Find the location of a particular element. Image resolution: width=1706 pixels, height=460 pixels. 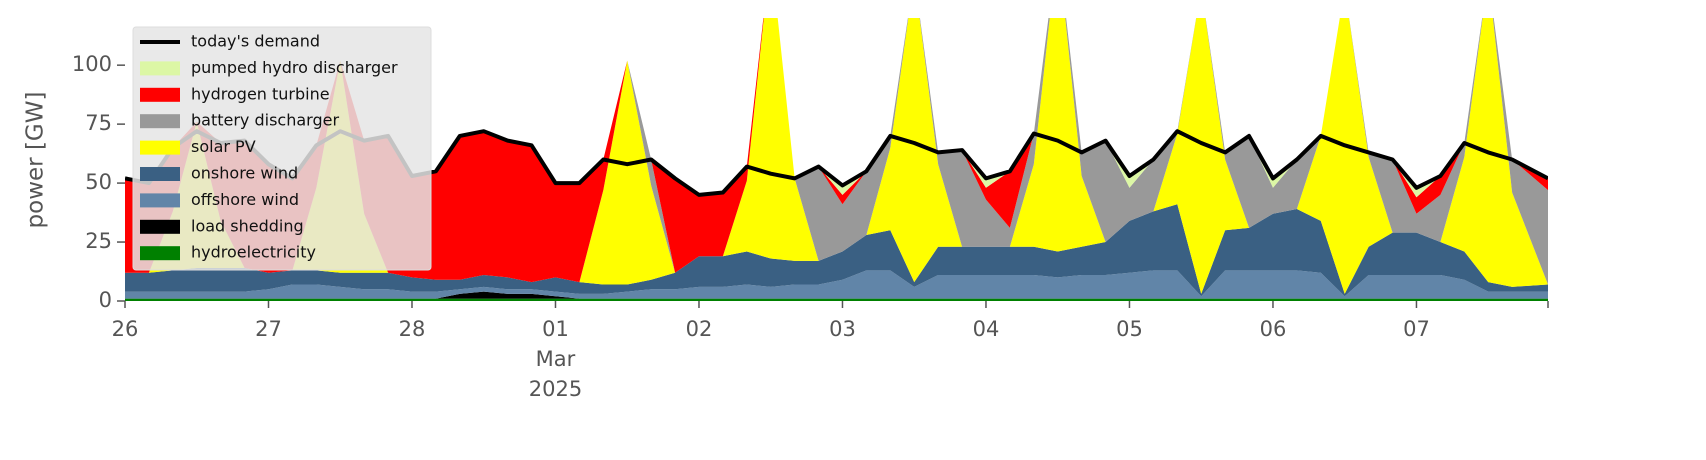

x-tick-label: 26 is located at coordinates (125, 329).